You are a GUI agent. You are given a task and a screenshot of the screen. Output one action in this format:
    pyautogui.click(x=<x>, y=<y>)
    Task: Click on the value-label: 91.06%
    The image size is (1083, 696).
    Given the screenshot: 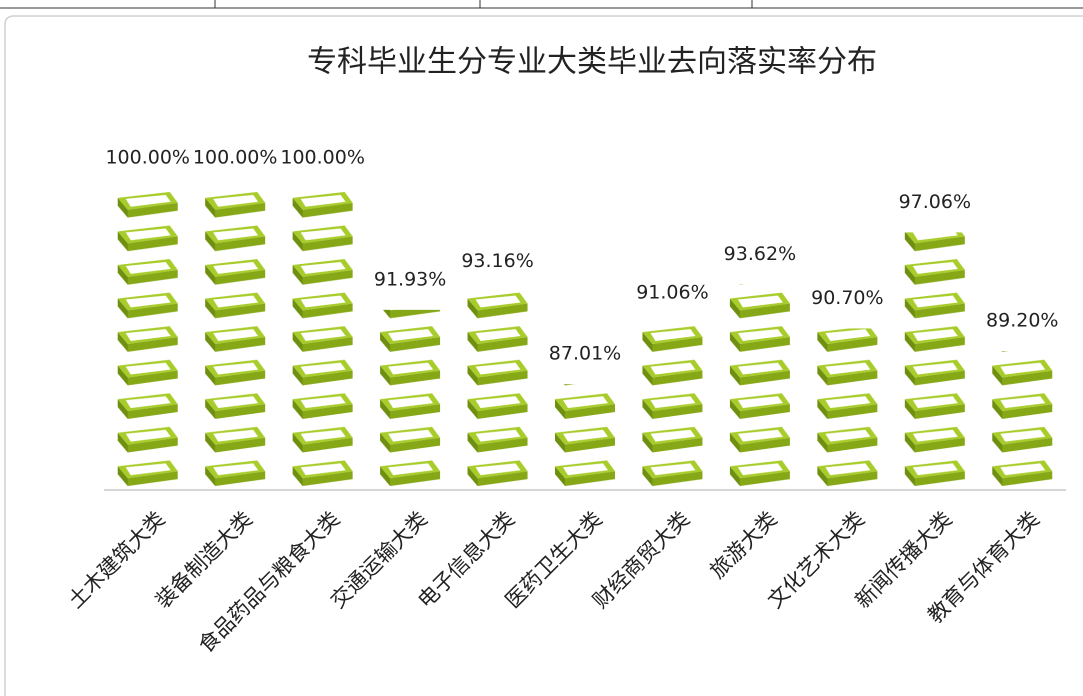 What is the action you would take?
    pyautogui.click(x=672, y=292)
    